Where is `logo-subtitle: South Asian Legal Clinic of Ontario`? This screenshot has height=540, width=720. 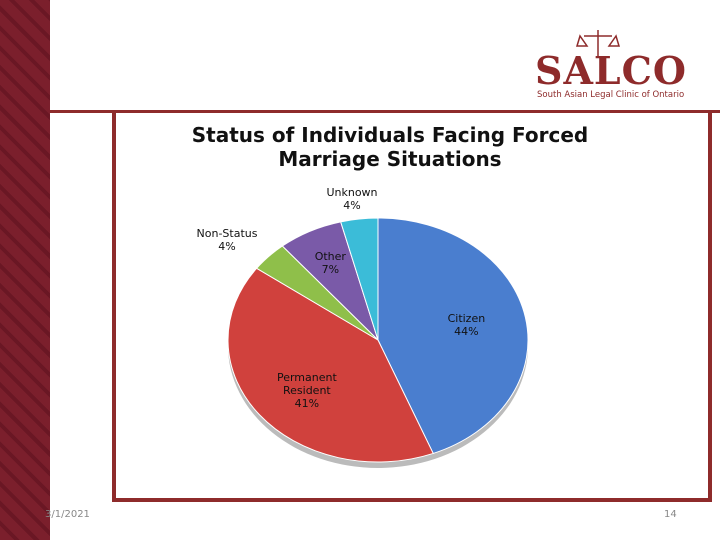
logo-subtitle: South Asian Legal Clinic of Ontario is located at coordinates (611, 95).